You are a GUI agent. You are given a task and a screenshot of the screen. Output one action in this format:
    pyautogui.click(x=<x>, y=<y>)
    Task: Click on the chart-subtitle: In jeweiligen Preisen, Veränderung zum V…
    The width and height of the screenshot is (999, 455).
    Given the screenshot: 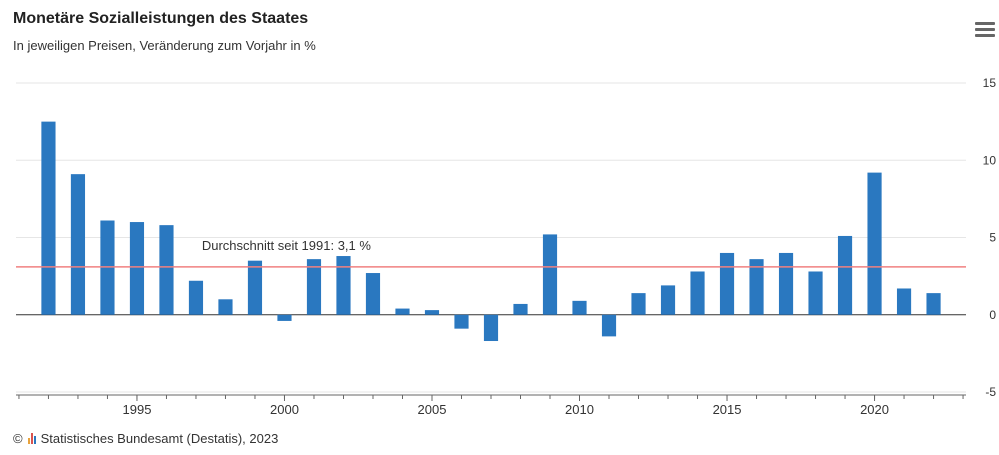 What is the action you would take?
    pyautogui.click(x=164, y=45)
    